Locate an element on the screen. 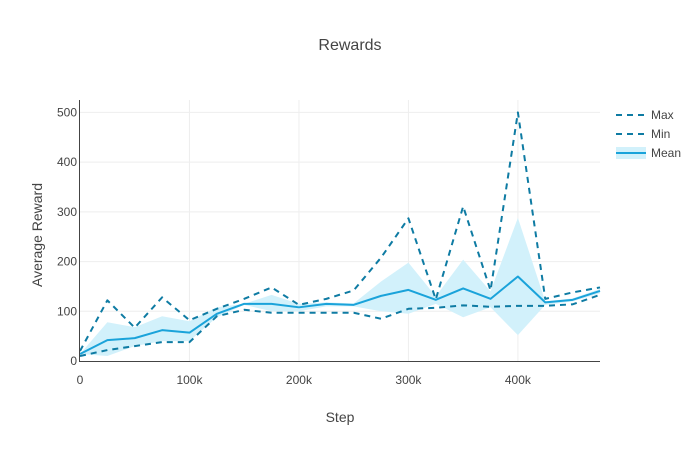 The image size is (700, 455). x-axis-label: Step is located at coordinates (340, 417).